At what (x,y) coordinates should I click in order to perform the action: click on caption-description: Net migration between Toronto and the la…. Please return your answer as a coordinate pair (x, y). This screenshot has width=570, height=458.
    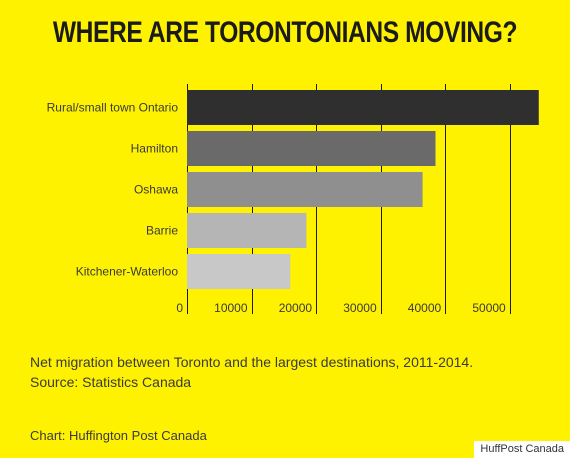
    Looking at the image, I should click on (252, 362).